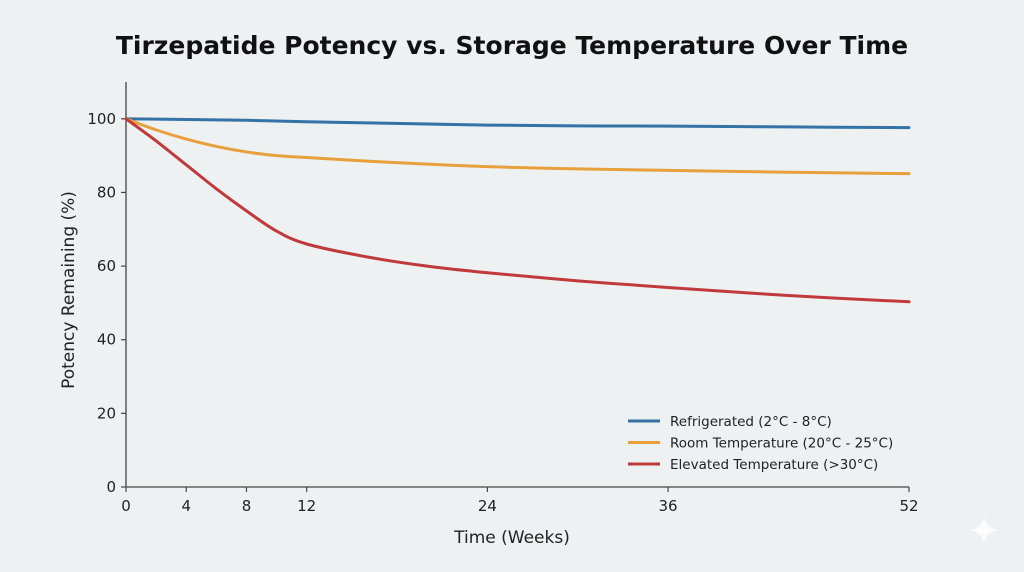  What do you see at coordinates (106, 413) in the screenshot?
I see `y-tick-label: 20` at bounding box center [106, 413].